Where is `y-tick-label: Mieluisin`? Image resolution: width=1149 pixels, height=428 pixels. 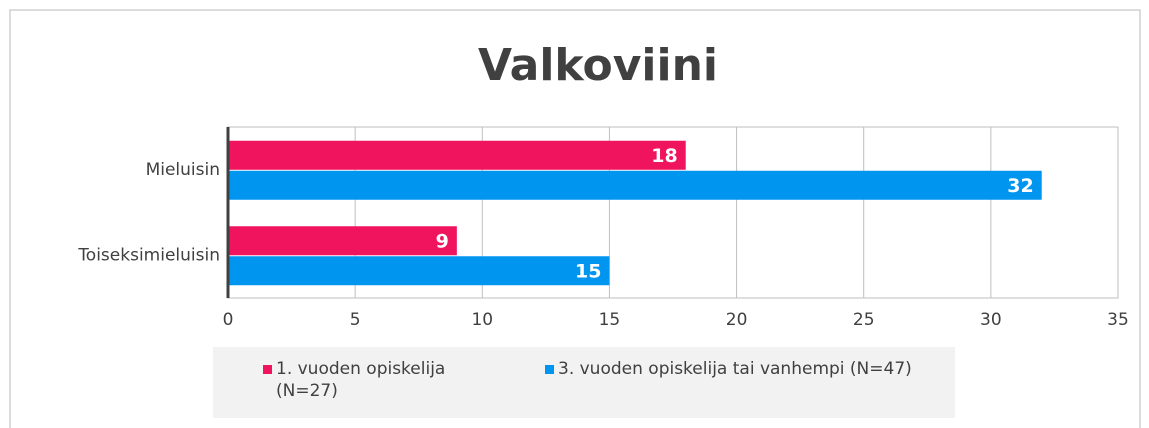
y-tick-label: Mieluisin is located at coordinates (183, 170).